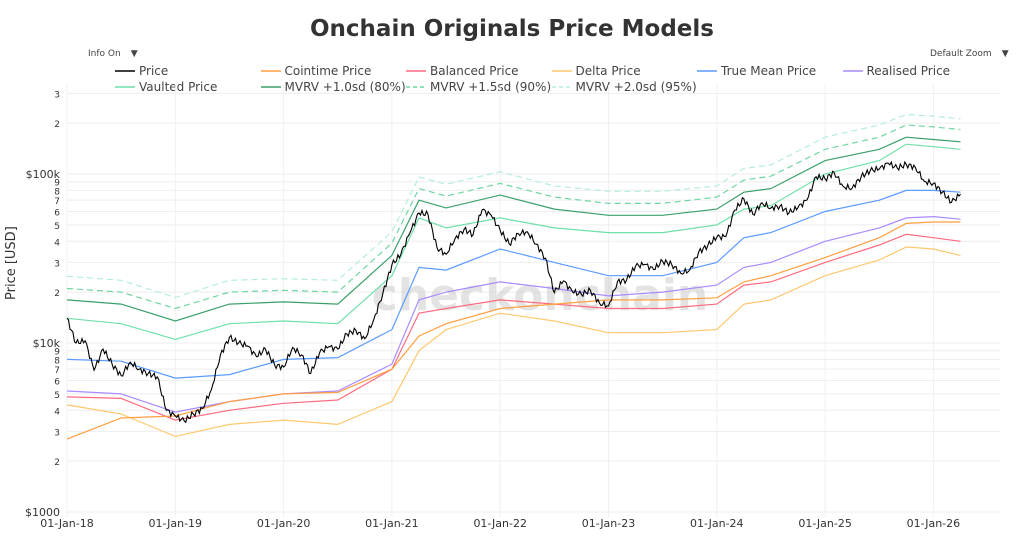 The width and height of the screenshot is (1024, 560). I want to click on y-tick-label: $1000, so click(42, 512).